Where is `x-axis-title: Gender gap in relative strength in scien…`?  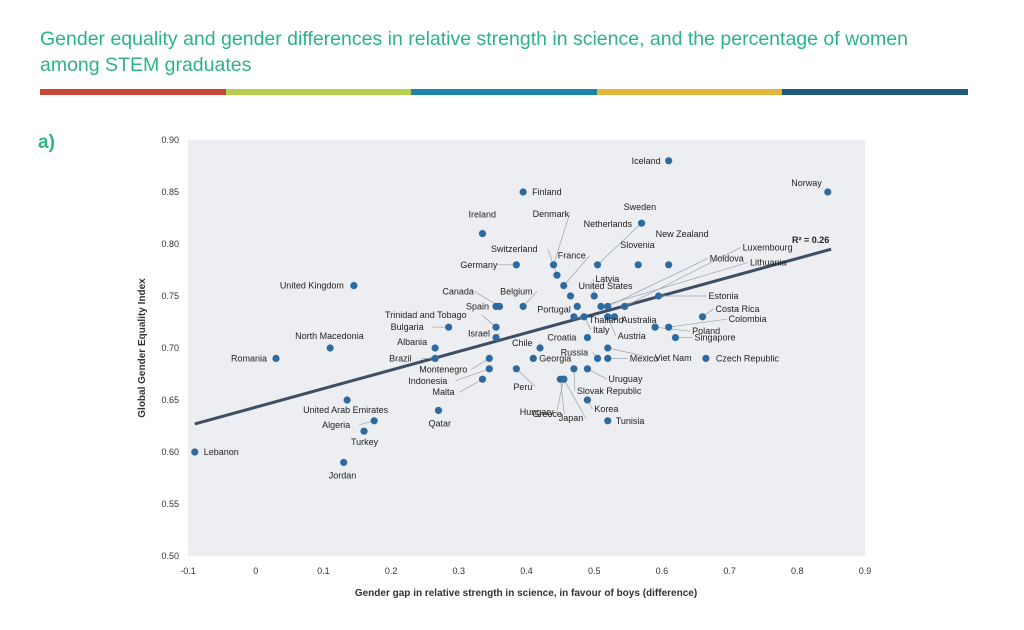
x-axis-title: Gender gap in relative strength in scien… is located at coordinates (526, 593).